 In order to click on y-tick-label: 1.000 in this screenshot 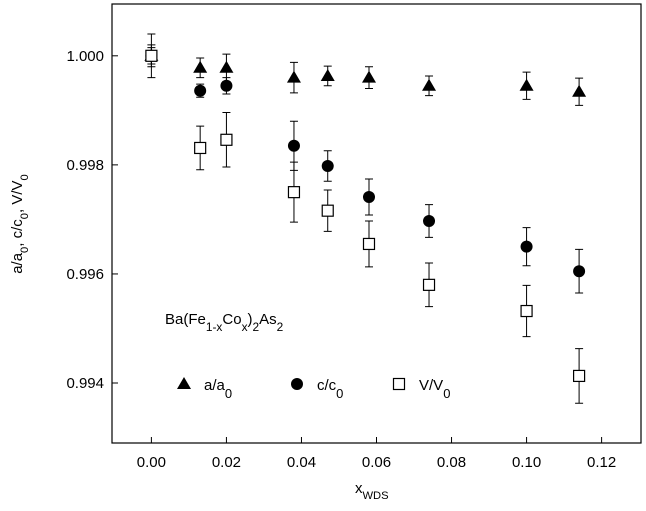, I will do `click(85, 56)`.